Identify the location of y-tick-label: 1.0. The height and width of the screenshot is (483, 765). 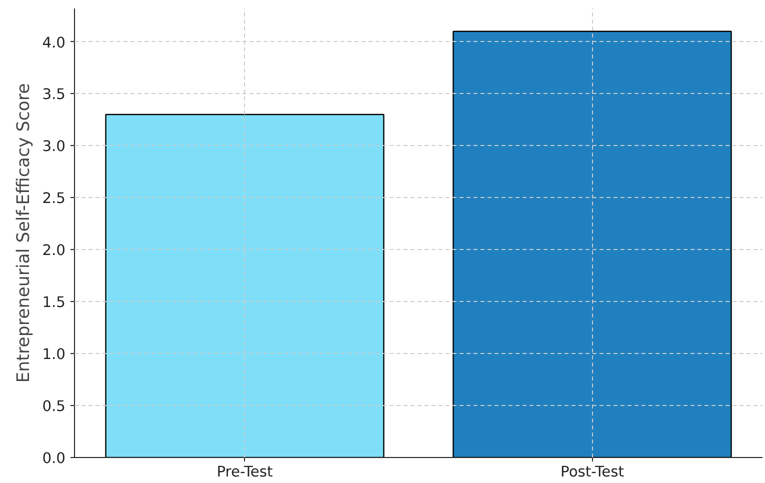
(54, 355).